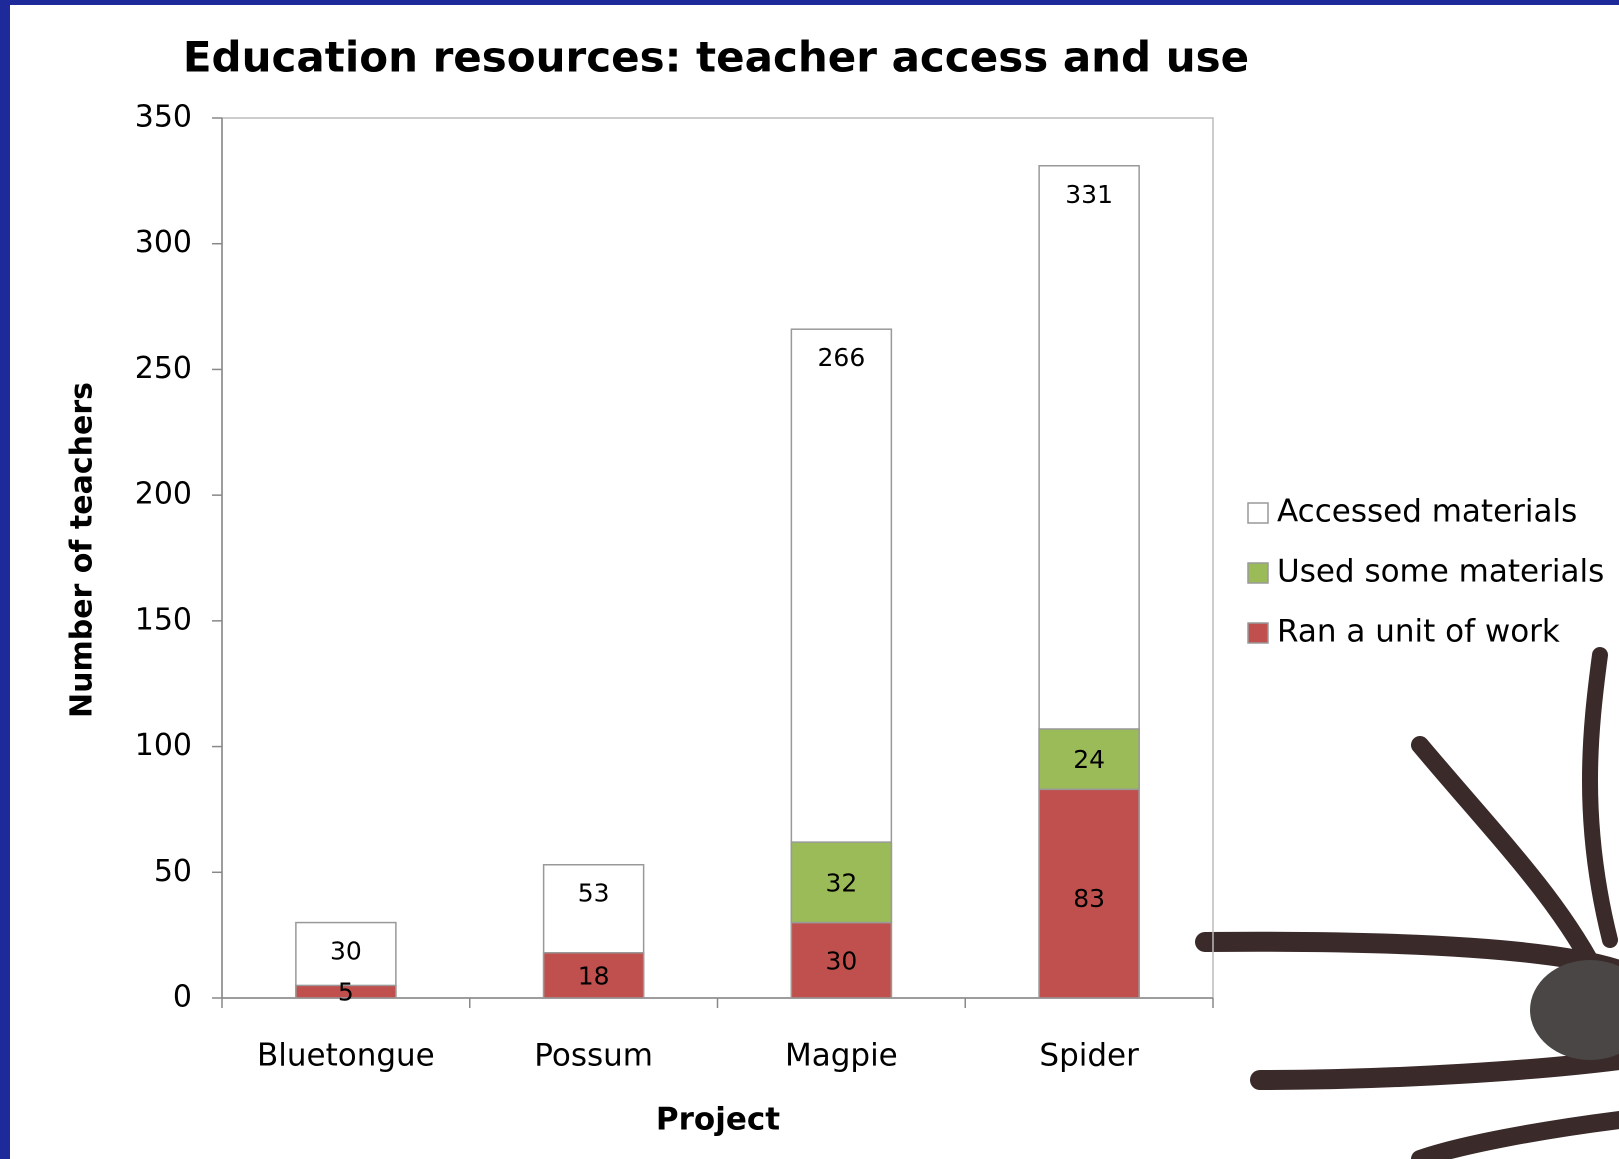  Describe the element at coordinates (82, 550) in the screenshot. I see `y-axis-title: Number of teachers` at that location.